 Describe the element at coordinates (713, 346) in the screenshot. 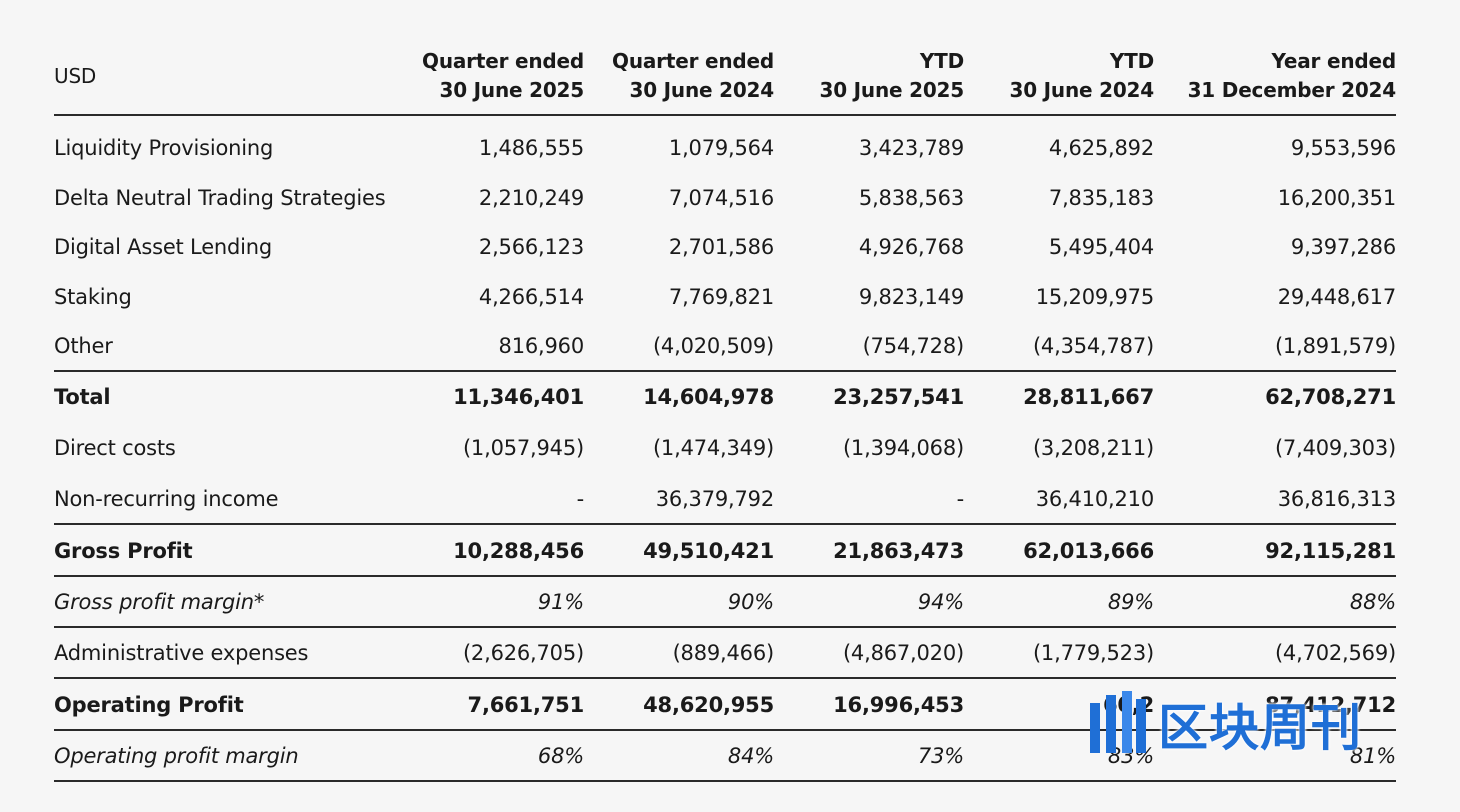

I see `row-value: (4,020,509)` at that location.